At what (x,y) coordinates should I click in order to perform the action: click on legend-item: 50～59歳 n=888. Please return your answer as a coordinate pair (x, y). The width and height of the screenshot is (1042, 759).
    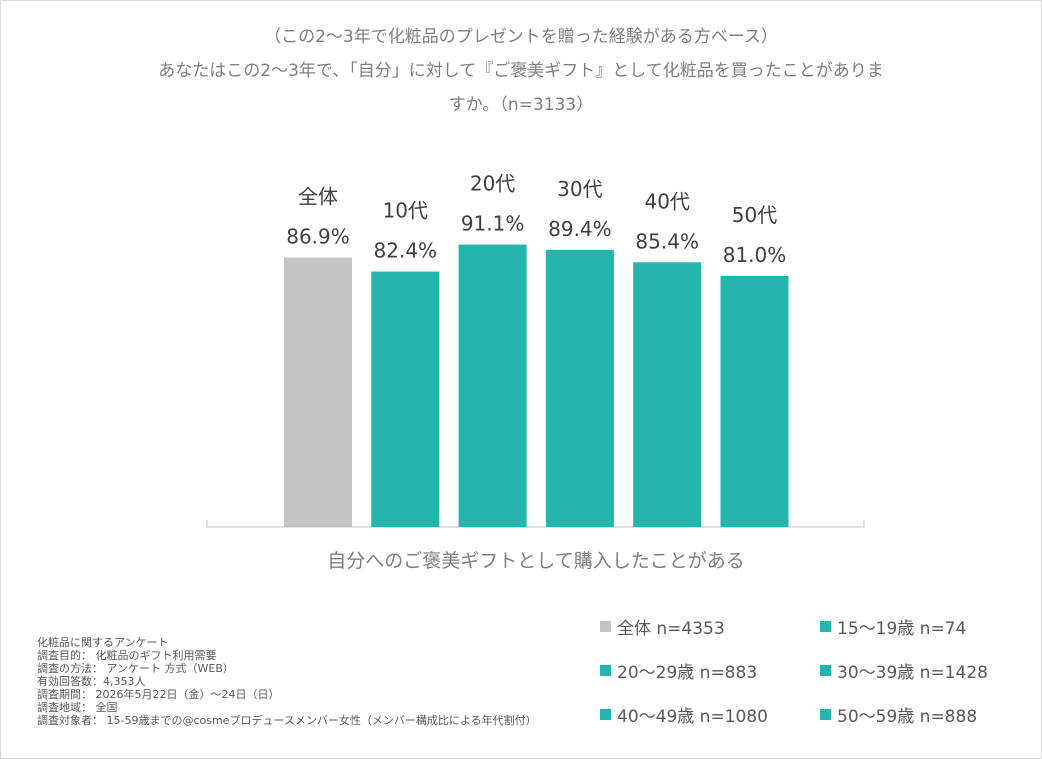
    Looking at the image, I should click on (898, 714).